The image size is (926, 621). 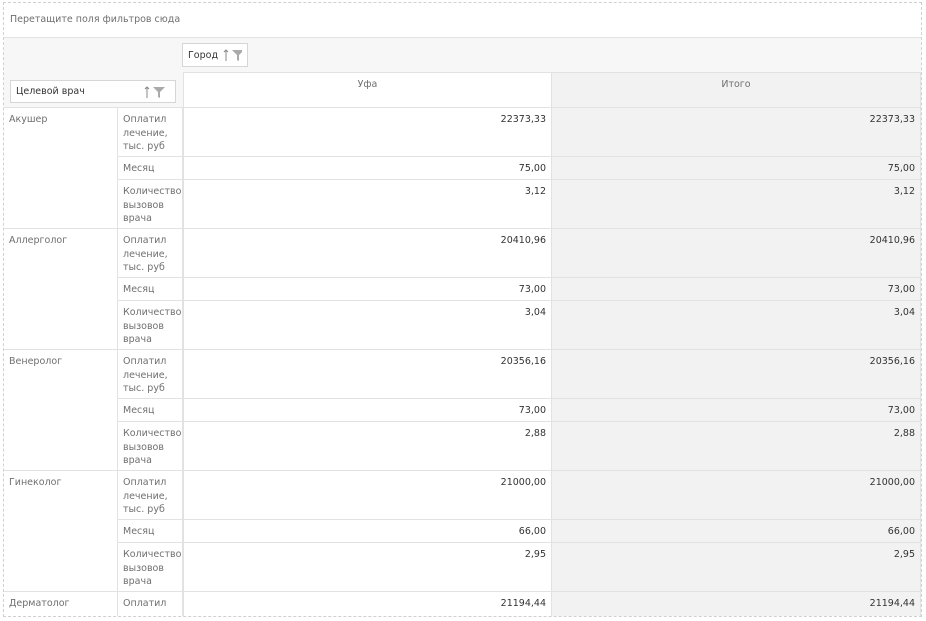 I want to click on row-header: Венеролог, so click(x=61, y=410).